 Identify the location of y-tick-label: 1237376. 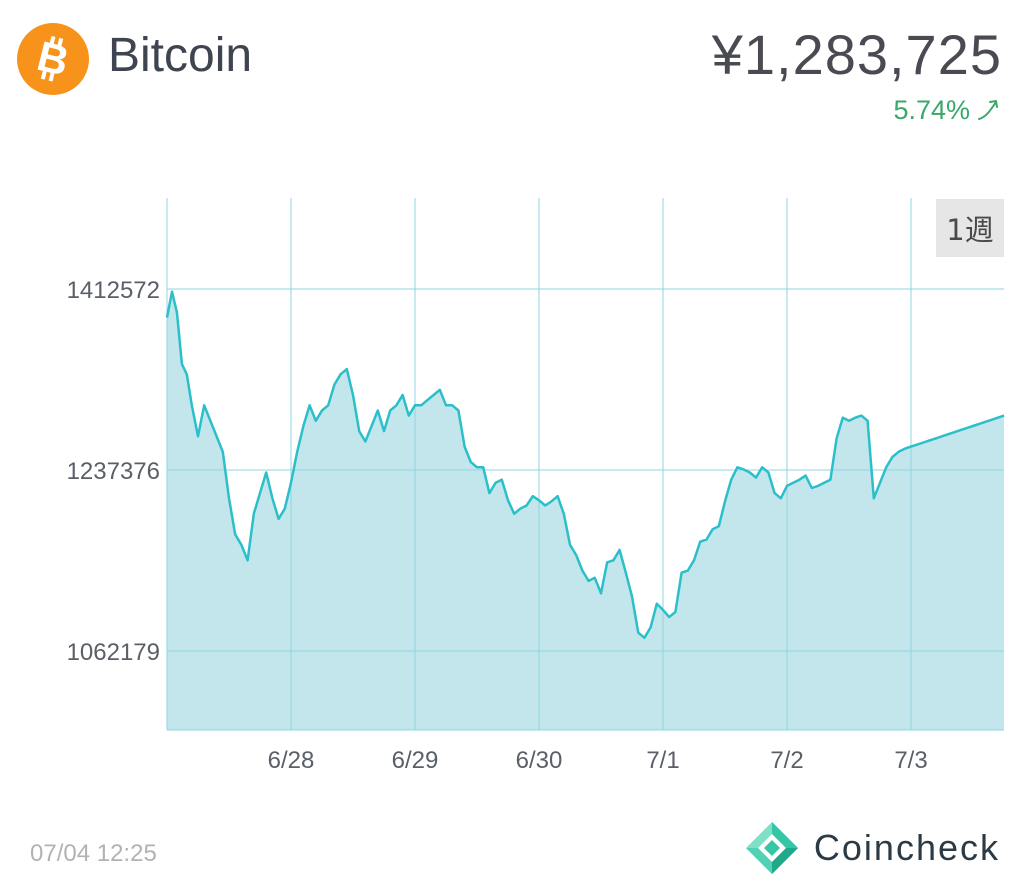
(113, 471).